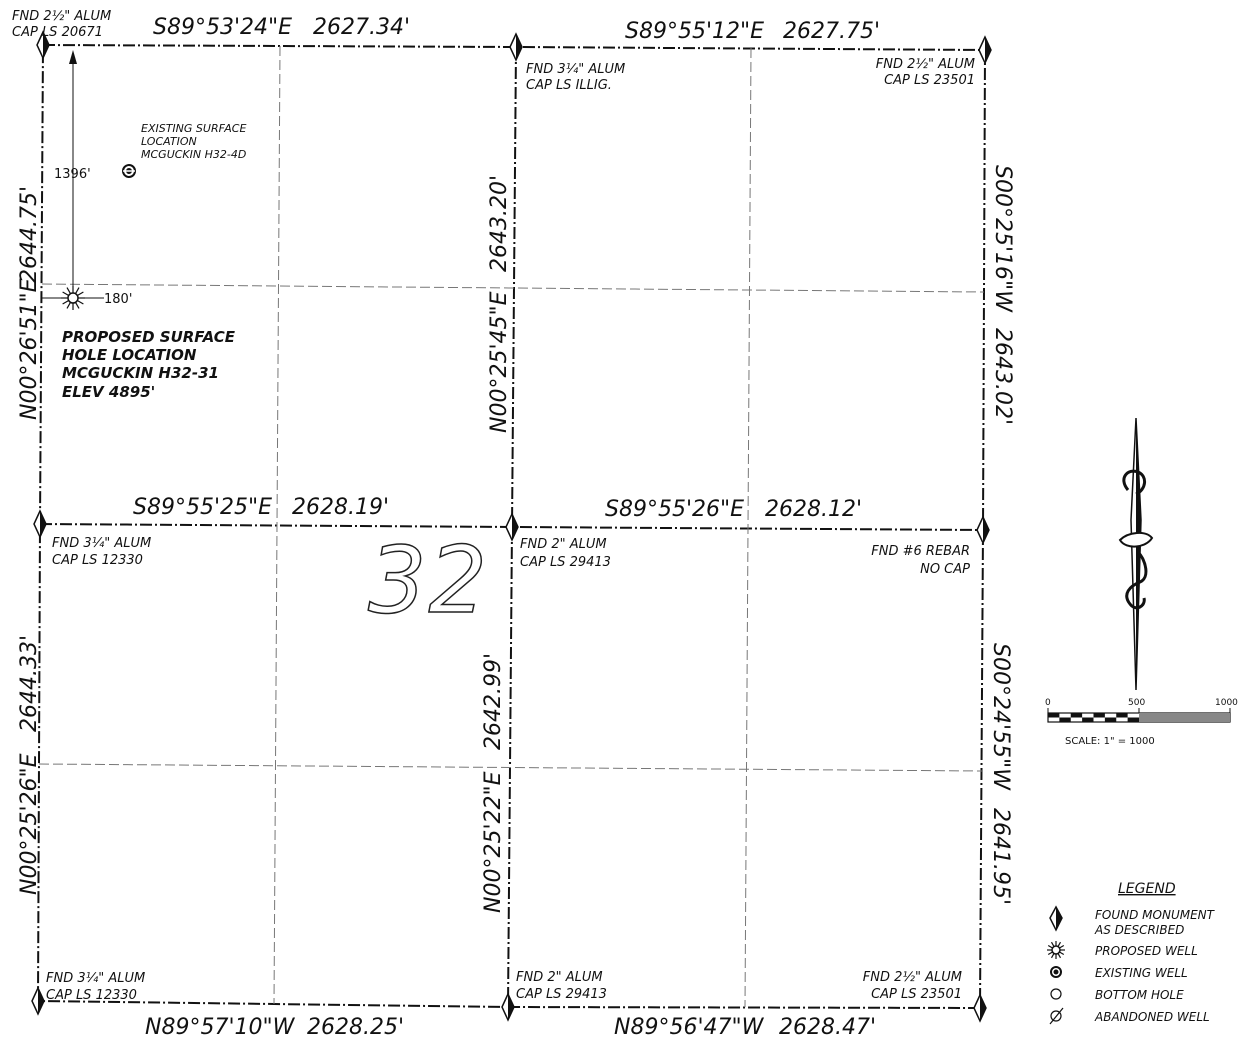 The image size is (1249, 1040). I want to click on legend-title: LEGEND, so click(1147, 889).